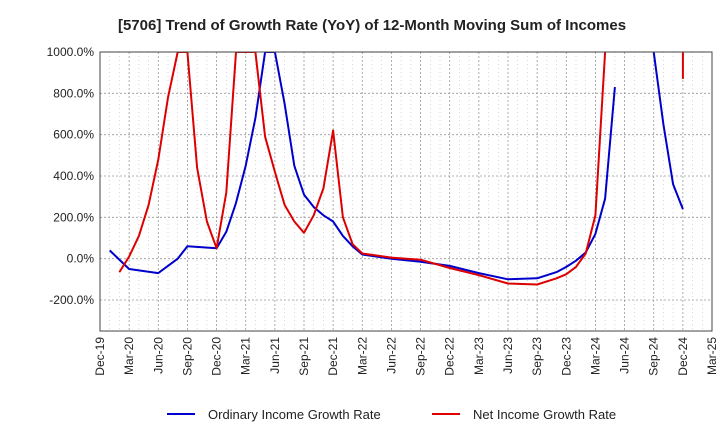  Describe the element at coordinates (625, 355) in the screenshot. I see `x-tick-label: Jun-24` at that location.